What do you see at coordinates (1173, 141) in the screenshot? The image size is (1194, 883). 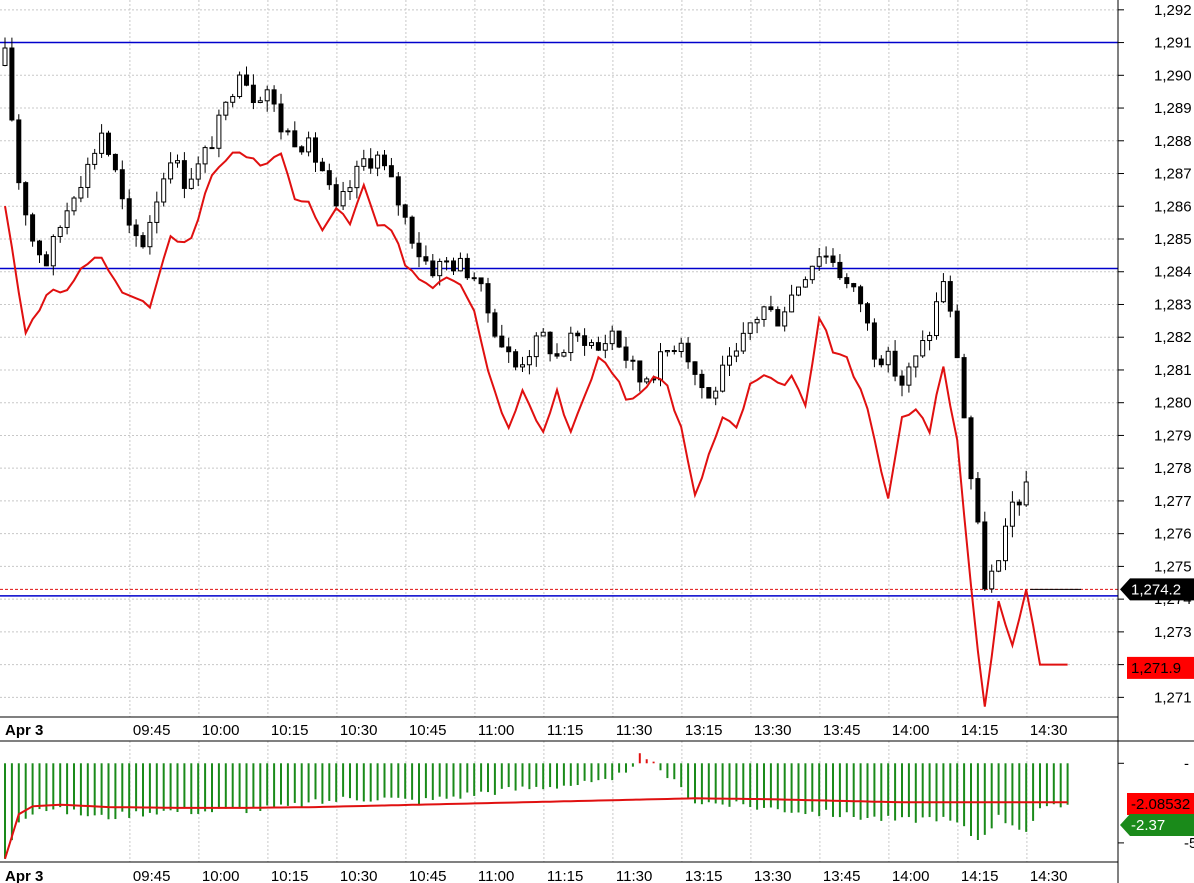 I see `price-tick-label: 1,288` at bounding box center [1173, 141].